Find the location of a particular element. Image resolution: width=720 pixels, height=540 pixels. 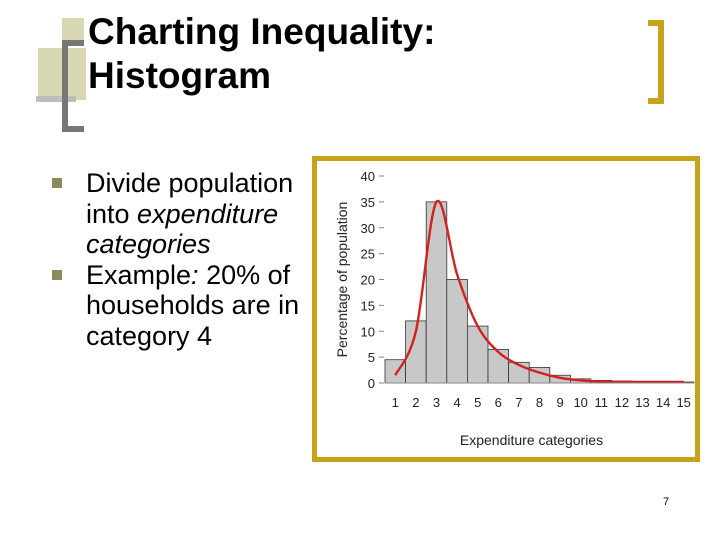

y-tick-label: 35 is located at coordinates (368, 202).